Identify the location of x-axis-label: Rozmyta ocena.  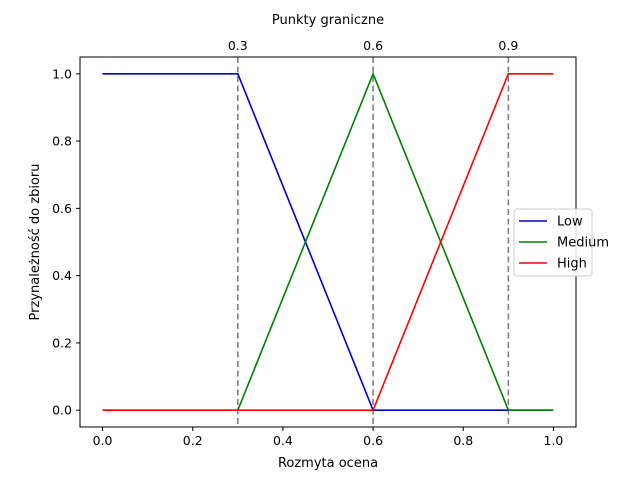
(328, 463).